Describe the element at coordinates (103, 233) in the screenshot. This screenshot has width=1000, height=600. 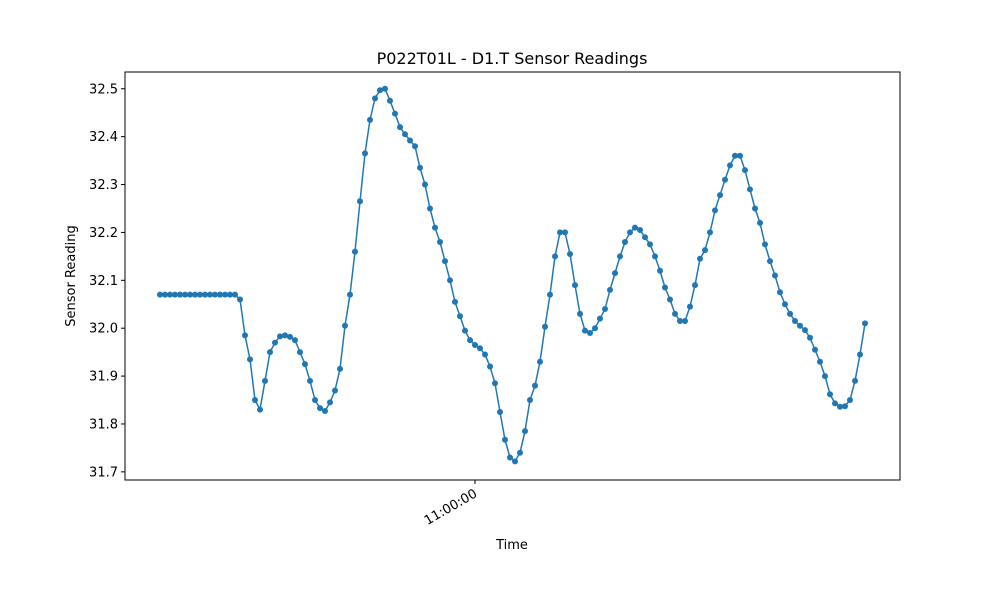
I see `y-tick-label: 32.2` at that location.